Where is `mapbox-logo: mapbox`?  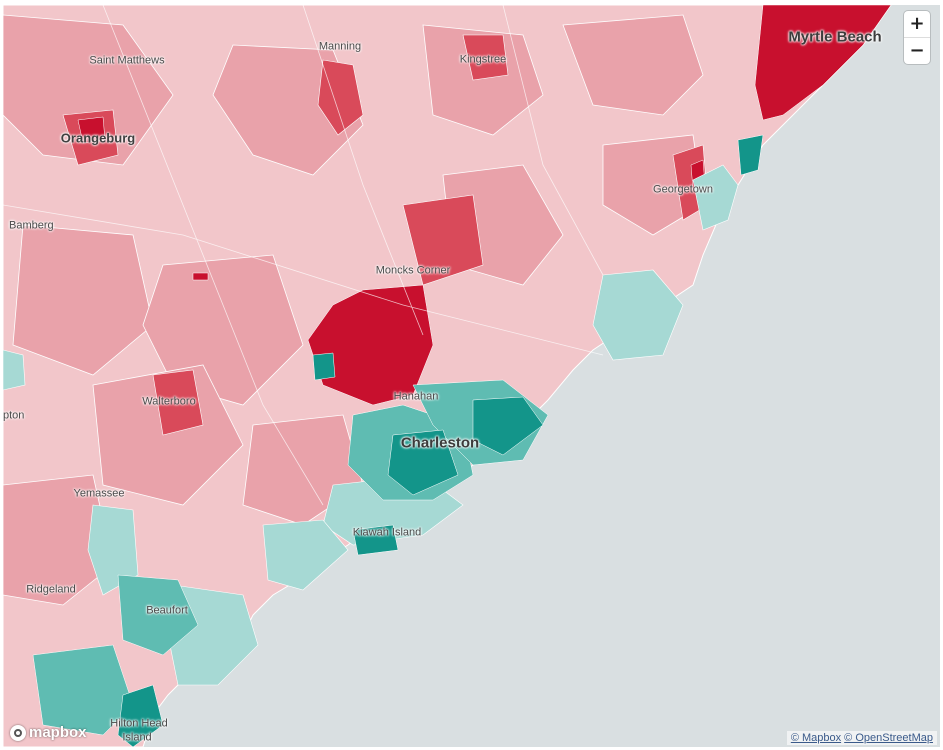
mapbox-logo: mapbox is located at coordinates (48, 732).